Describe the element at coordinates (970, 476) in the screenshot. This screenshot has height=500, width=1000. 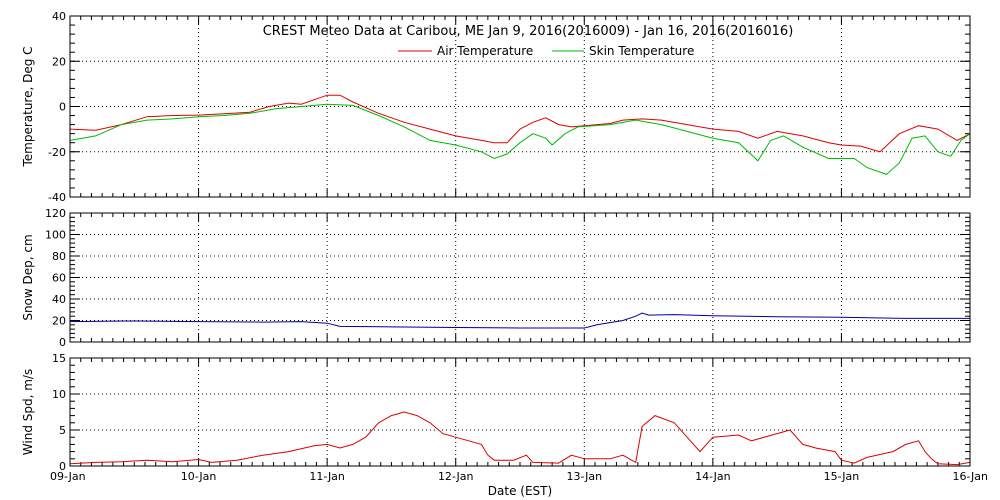
I see `x-tick-label: 16-Jan` at that location.